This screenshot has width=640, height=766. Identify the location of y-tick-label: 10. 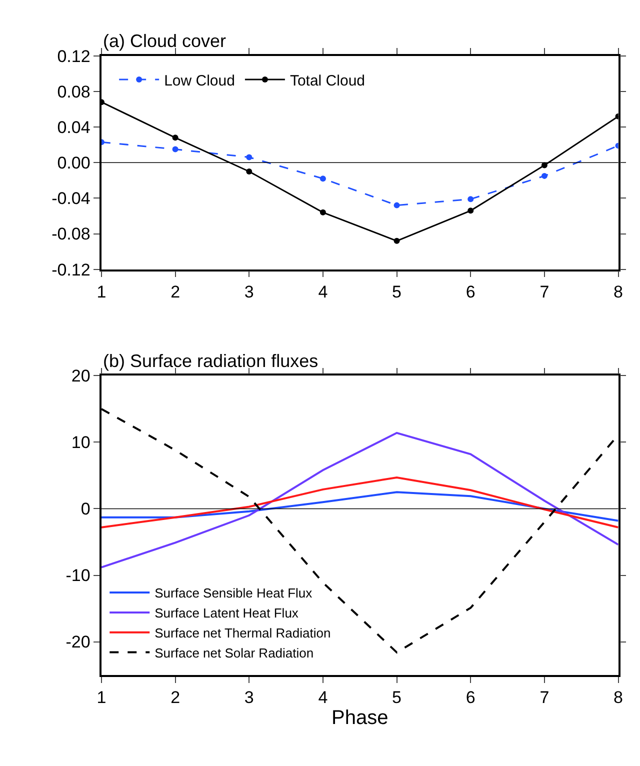
(80, 442).